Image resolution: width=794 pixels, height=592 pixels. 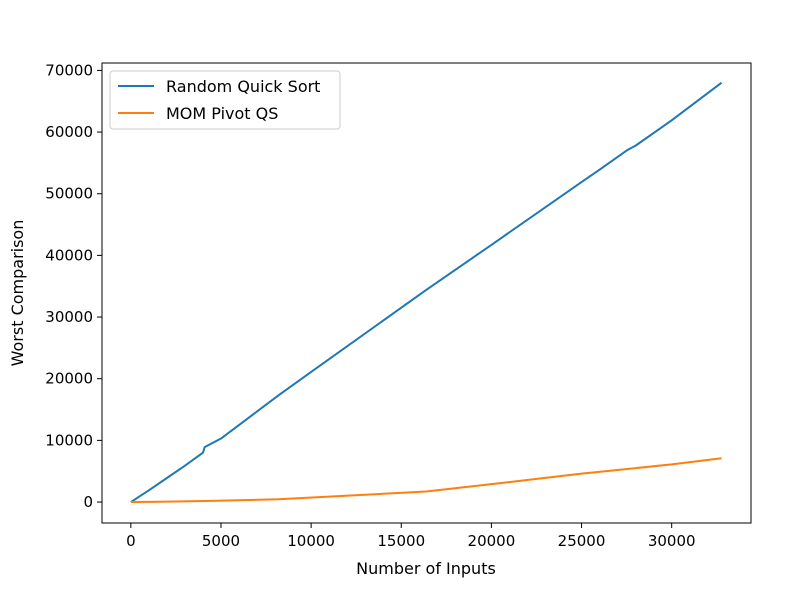 I want to click on y-axis-label: Worst Comparison, so click(x=17, y=293).